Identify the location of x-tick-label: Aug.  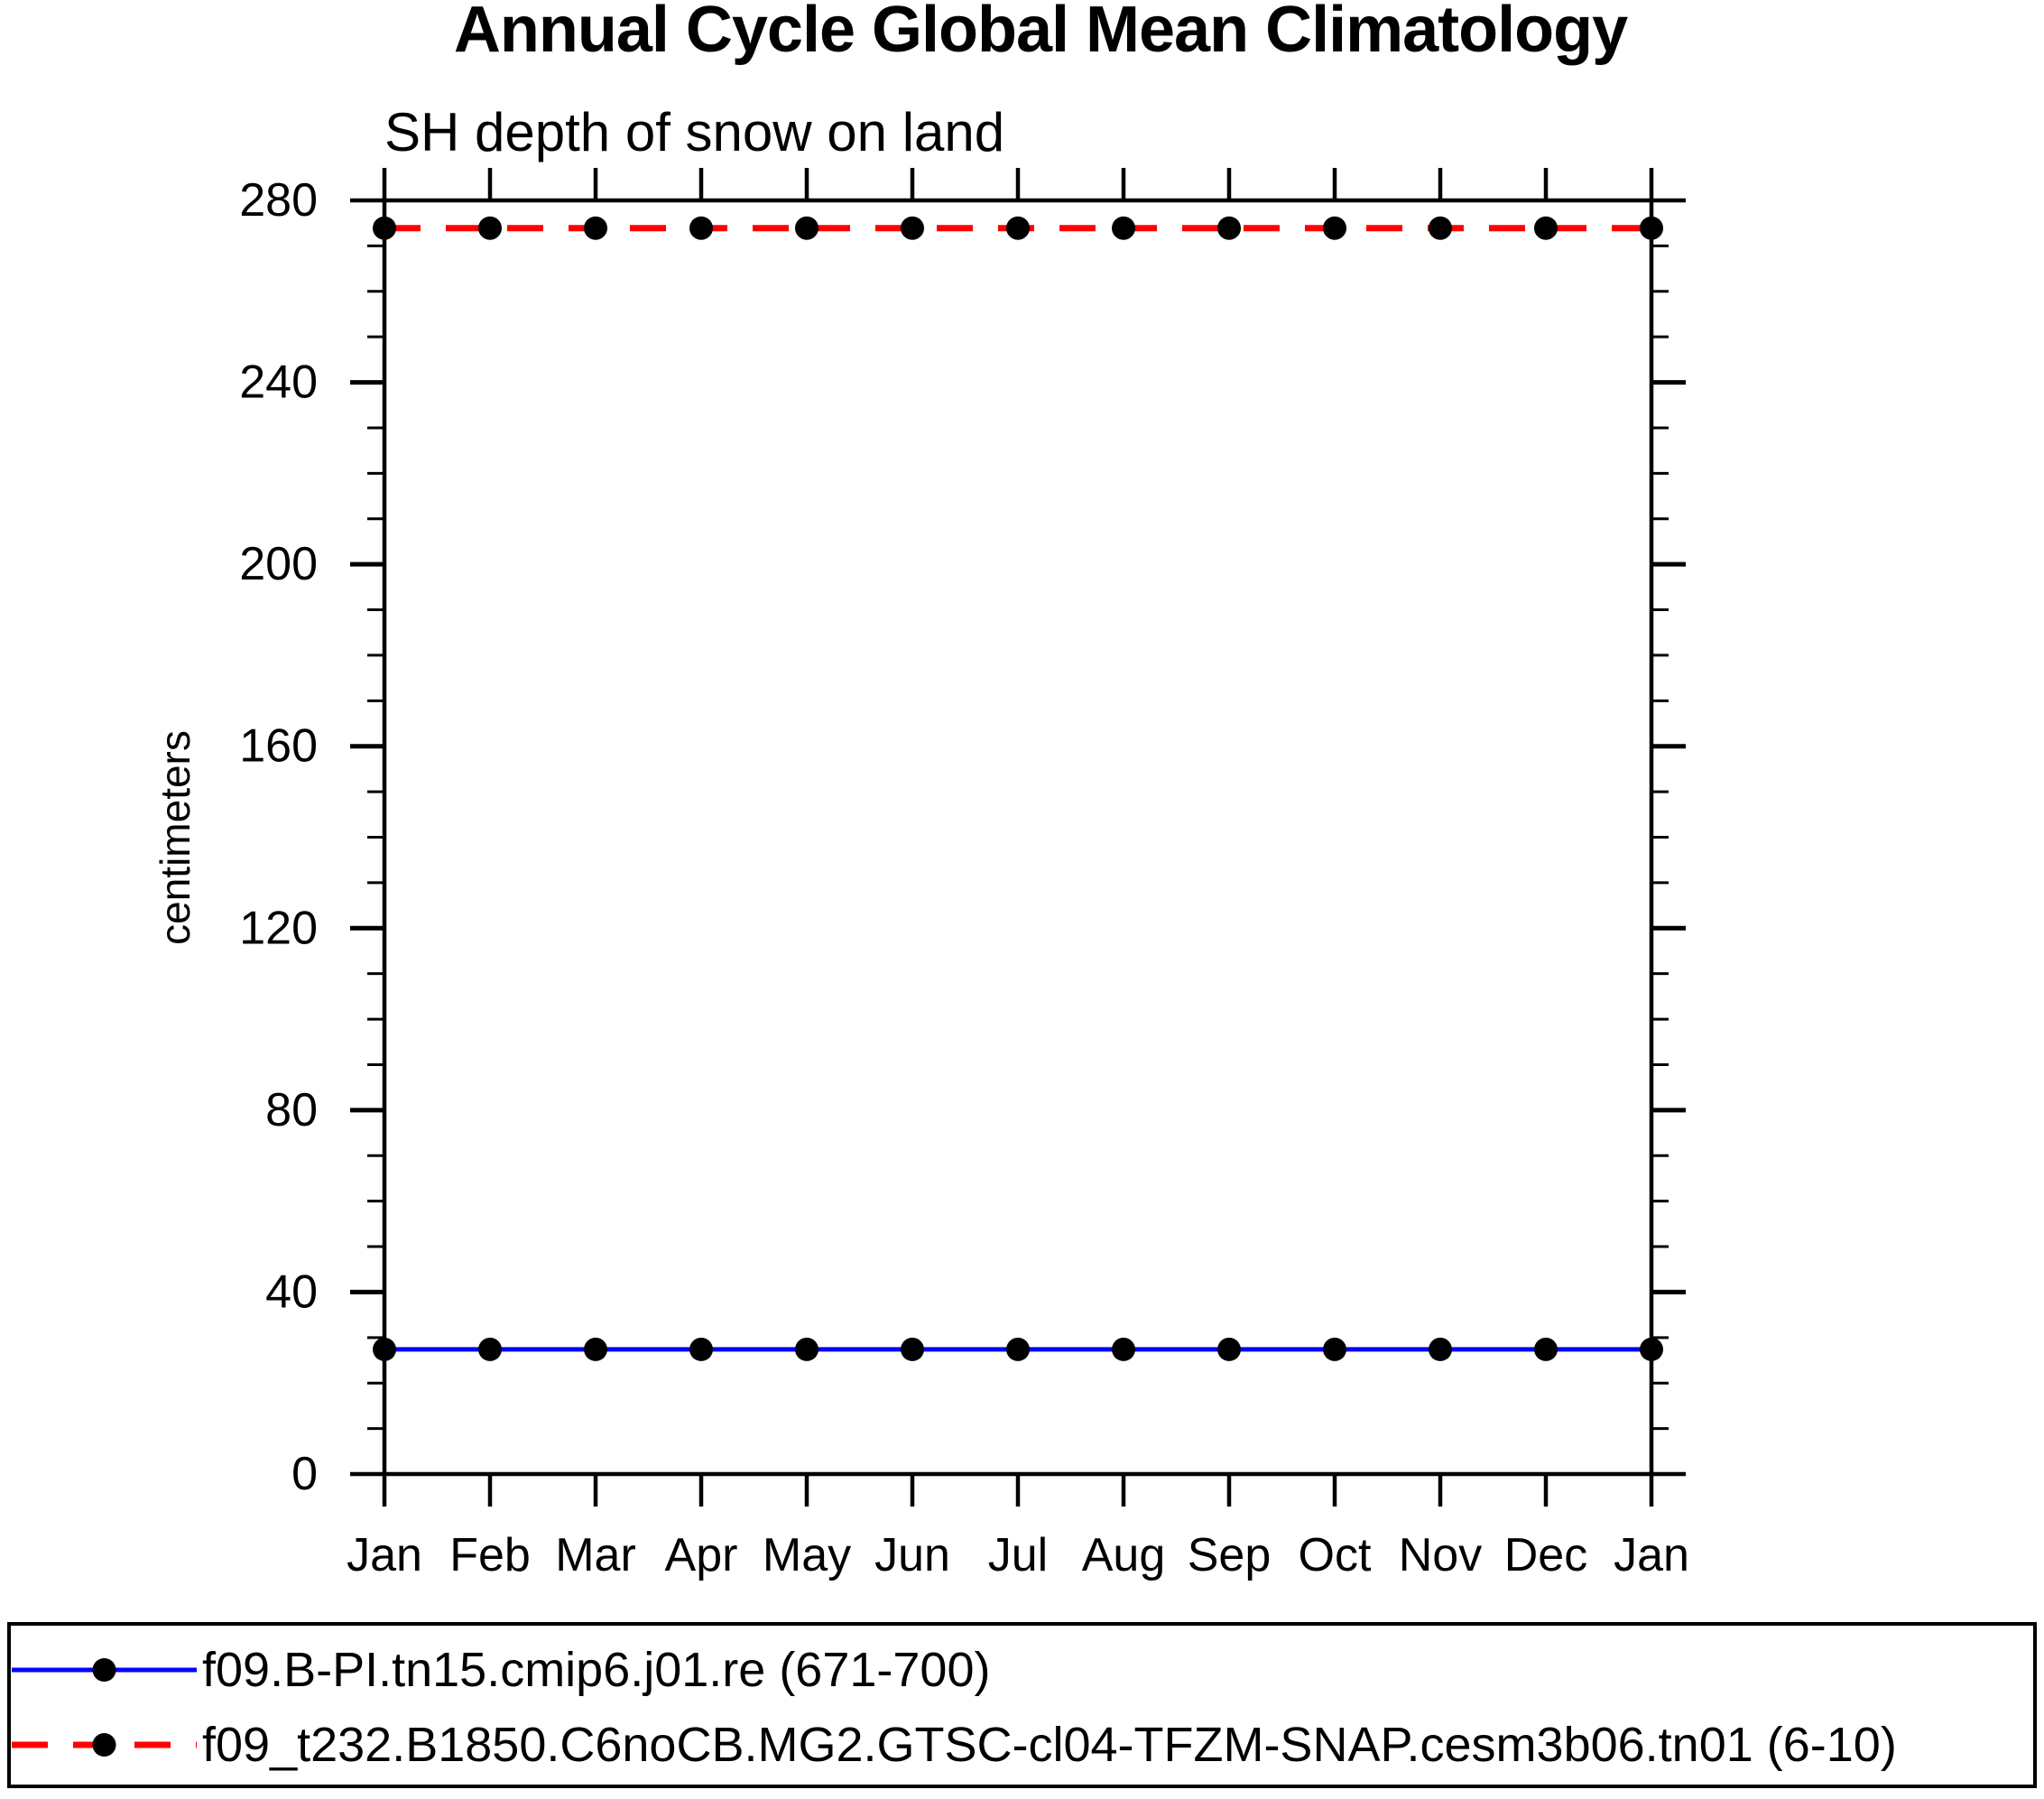
(1124, 1555).